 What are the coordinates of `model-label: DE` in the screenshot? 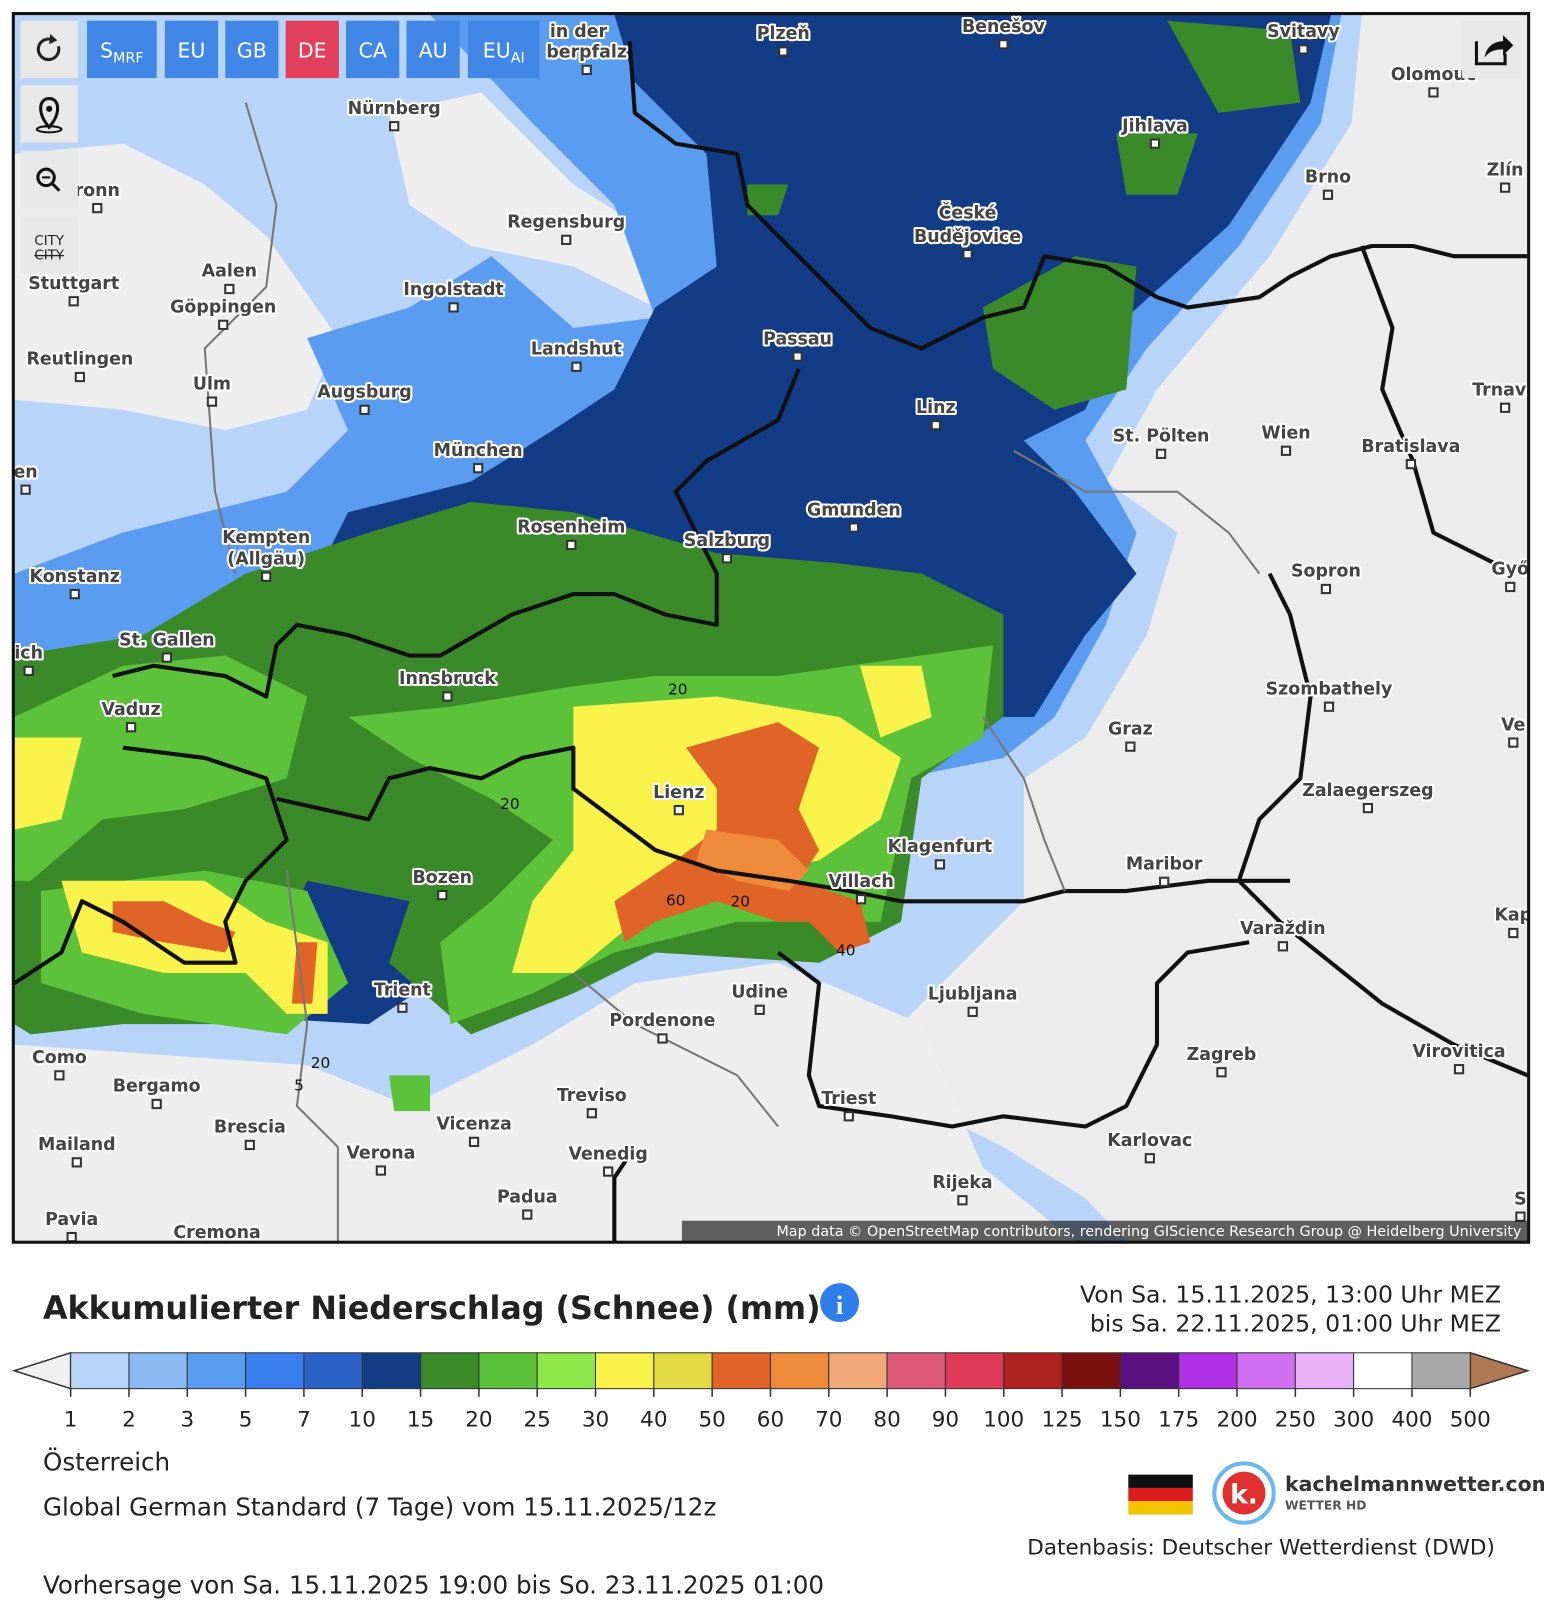 It's located at (312, 51).